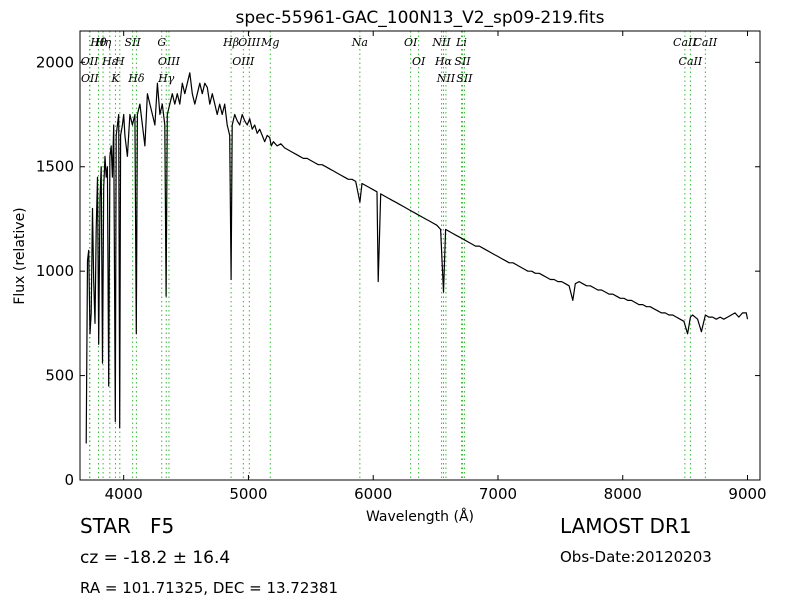 The height and width of the screenshot is (600, 800). What do you see at coordinates (136, 78) in the screenshot?
I see `line-label: Hδ` at bounding box center [136, 78].